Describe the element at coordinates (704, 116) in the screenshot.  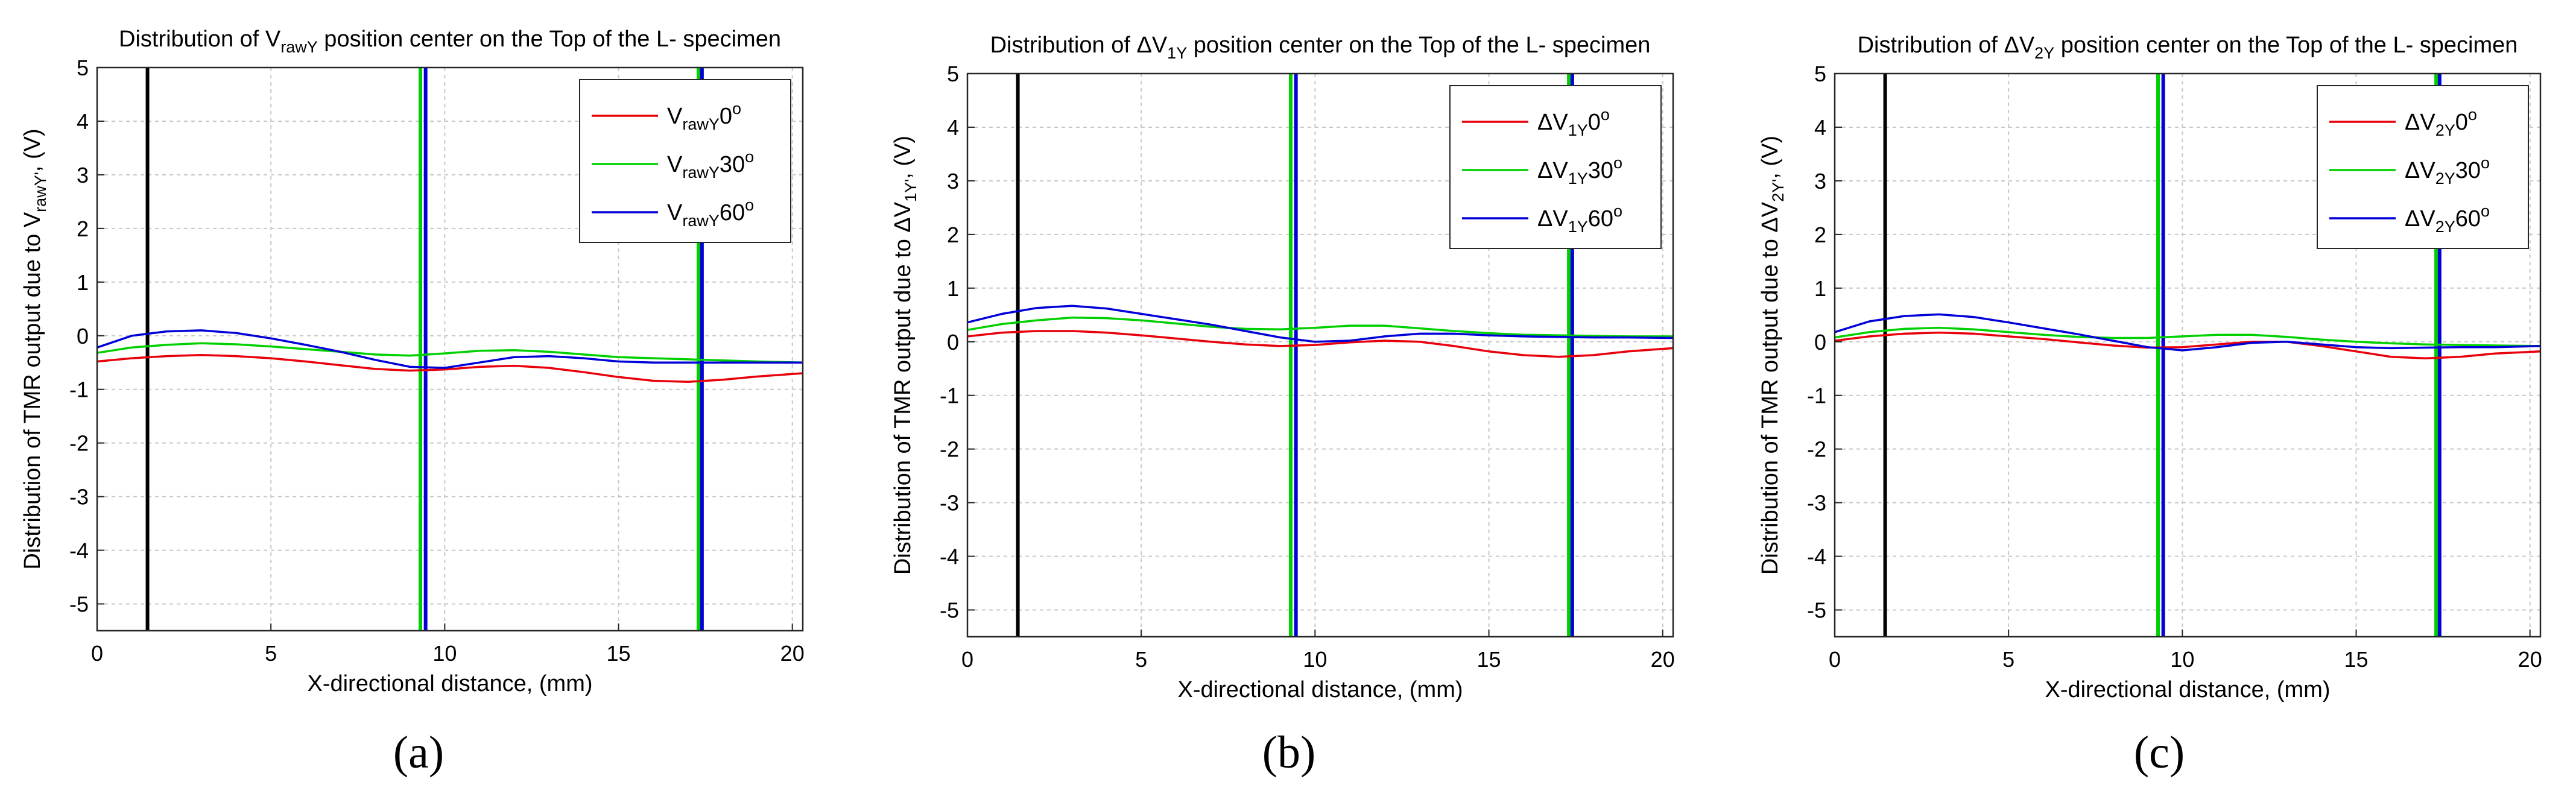
I see `legend-label: VrawY0o` at that location.